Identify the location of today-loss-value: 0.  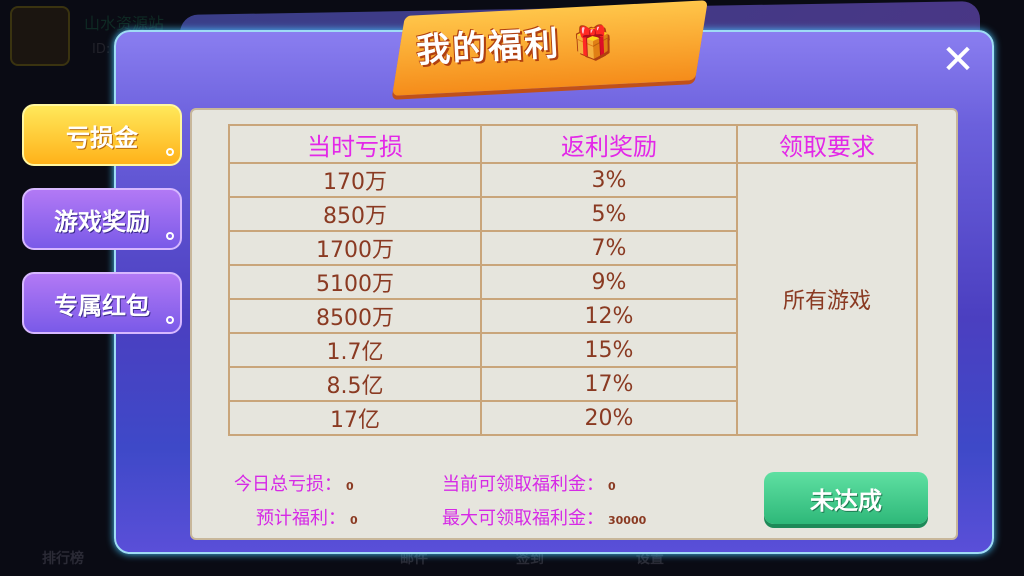
(350, 486).